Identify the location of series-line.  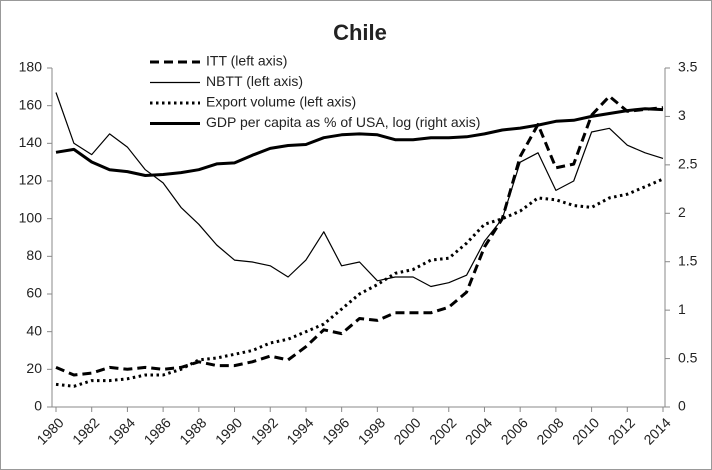
(359, 142).